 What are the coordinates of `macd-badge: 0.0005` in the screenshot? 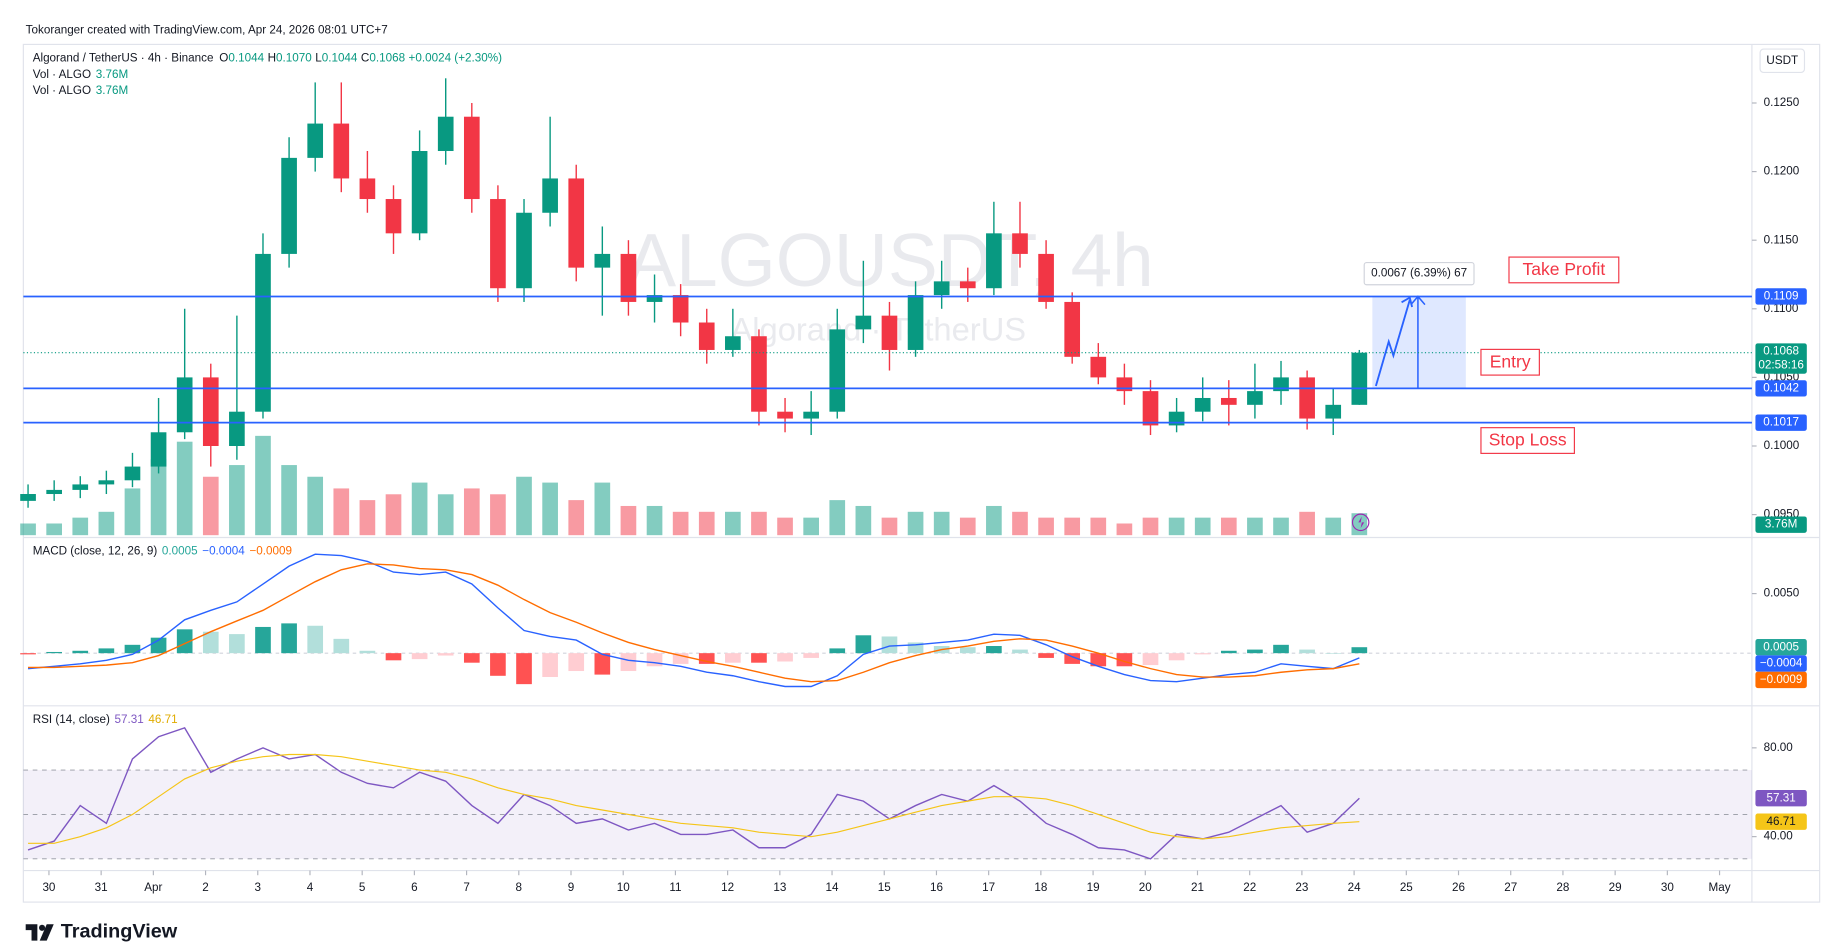 It's located at (1781, 646).